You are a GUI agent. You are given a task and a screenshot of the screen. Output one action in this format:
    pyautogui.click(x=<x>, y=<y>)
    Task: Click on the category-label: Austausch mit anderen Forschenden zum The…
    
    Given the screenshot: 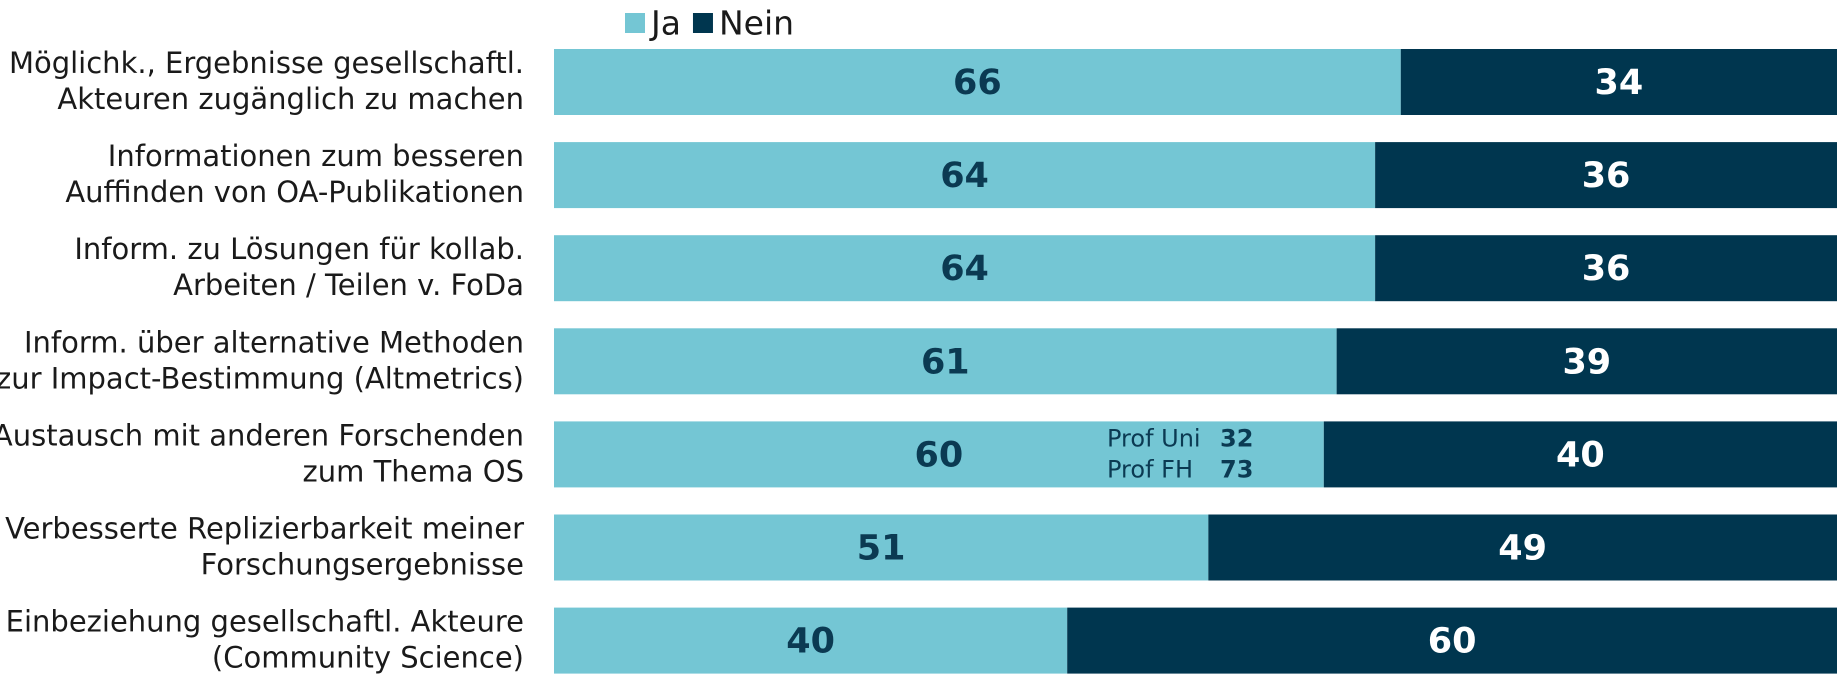 What is the action you would take?
    pyautogui.click(x=262, y=453)
    